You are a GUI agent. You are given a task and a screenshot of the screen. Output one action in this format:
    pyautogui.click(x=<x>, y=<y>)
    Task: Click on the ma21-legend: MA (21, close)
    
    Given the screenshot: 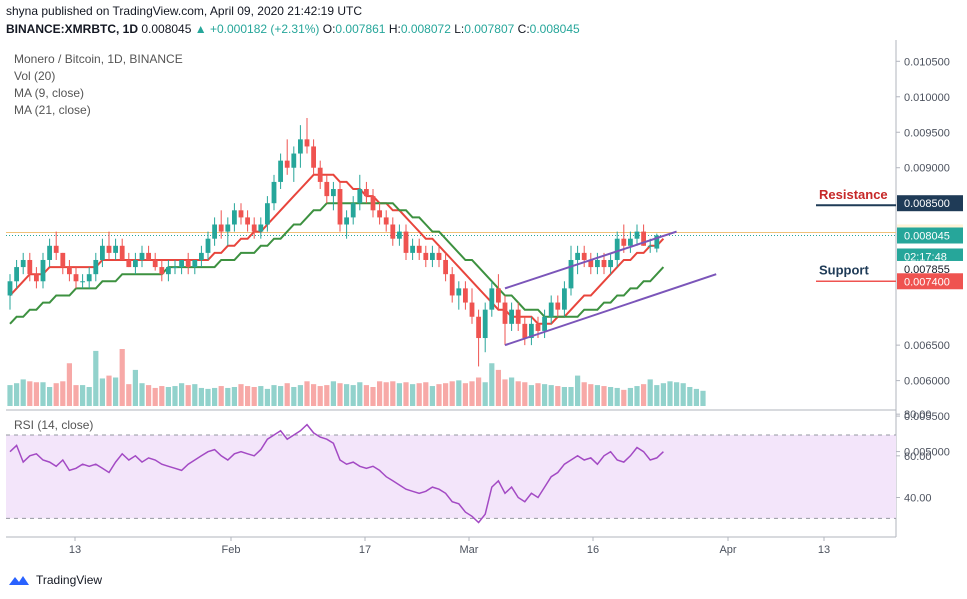 What is the action you would take?
    pyautogui.click(x=52, y=110)
    